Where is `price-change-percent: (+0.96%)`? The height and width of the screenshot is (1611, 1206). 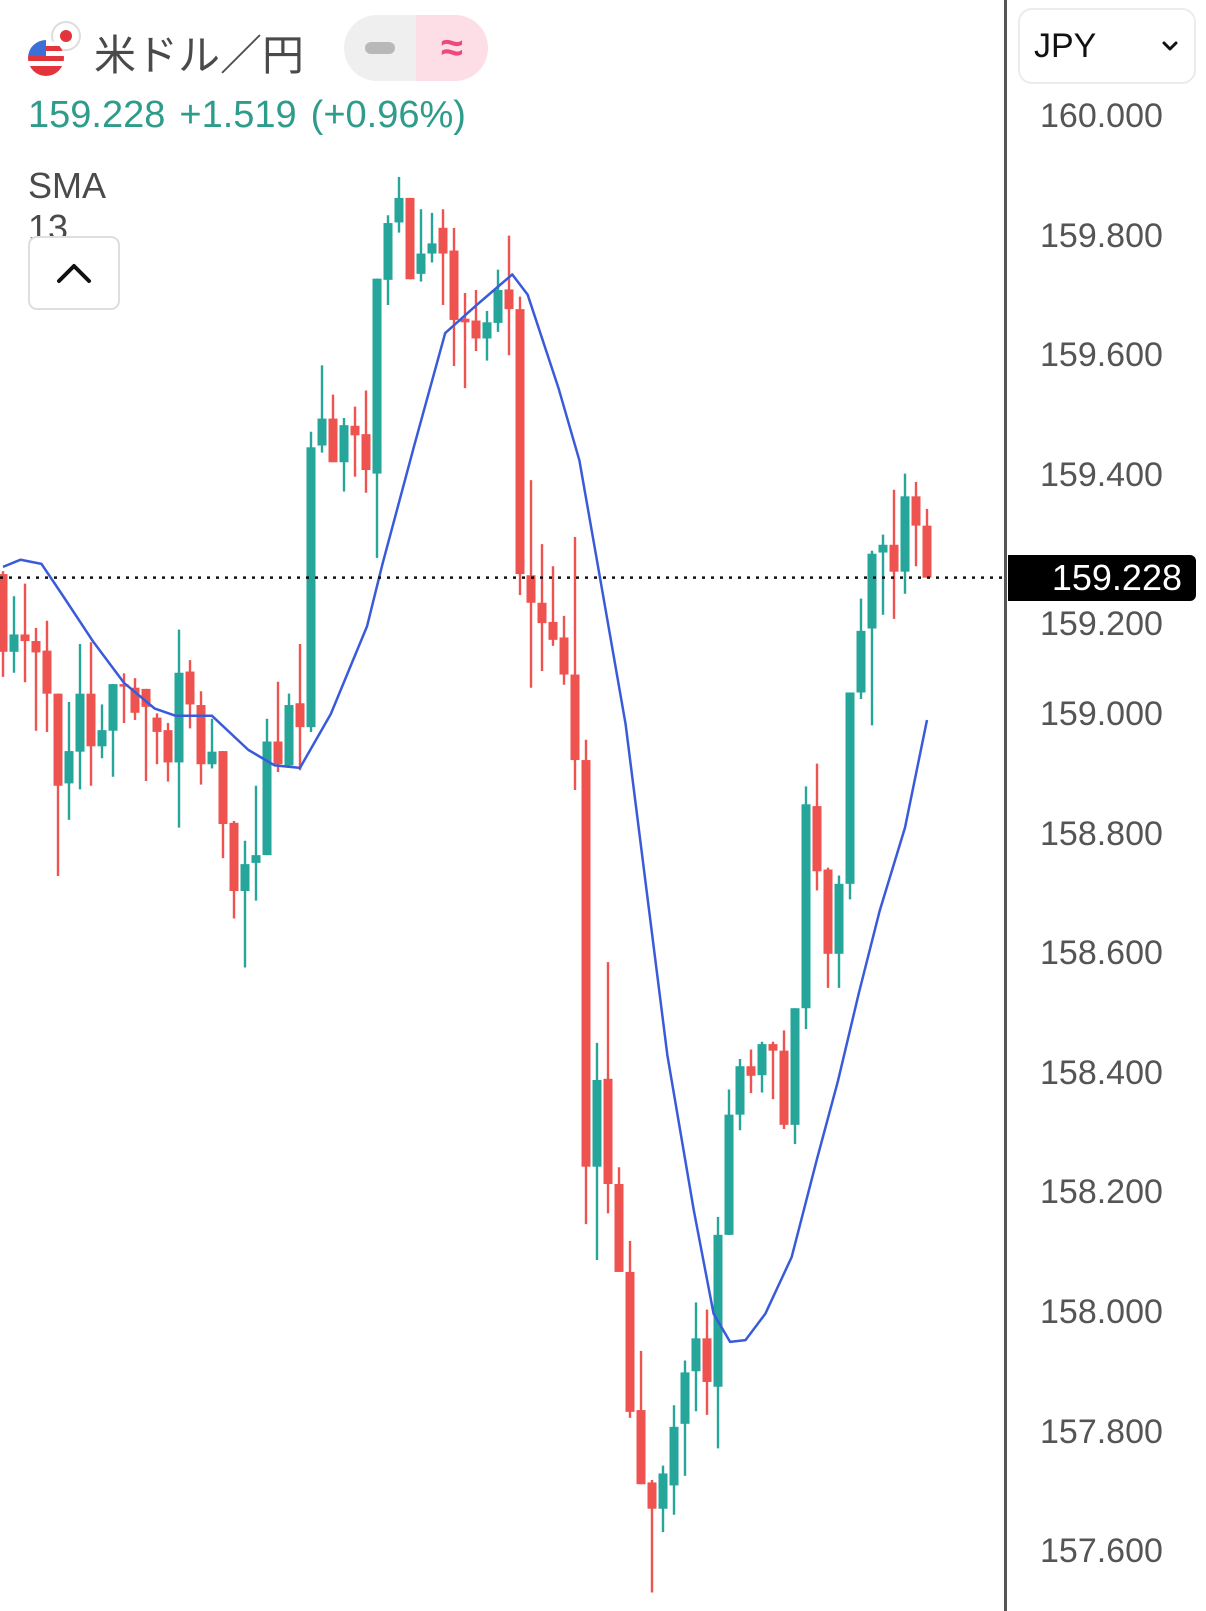 price-change-percent: (+0.96%) is located at coordinates (388, 115).